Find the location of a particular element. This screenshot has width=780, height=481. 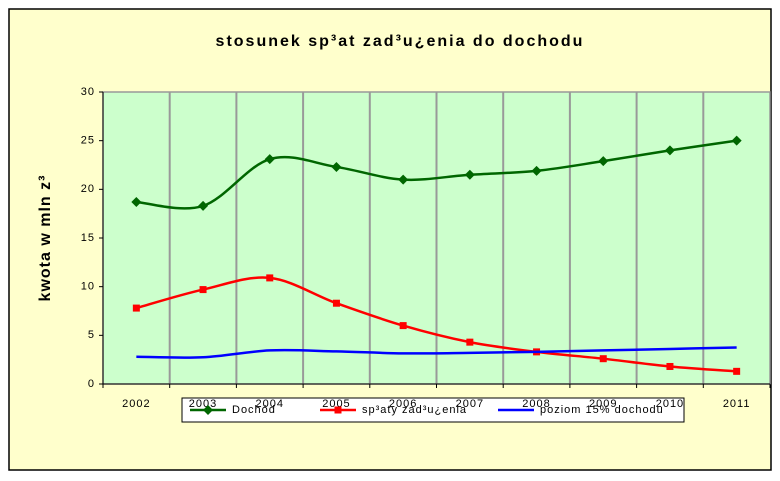

x-tick-label: 2009 is located at coordinates (603, 404).